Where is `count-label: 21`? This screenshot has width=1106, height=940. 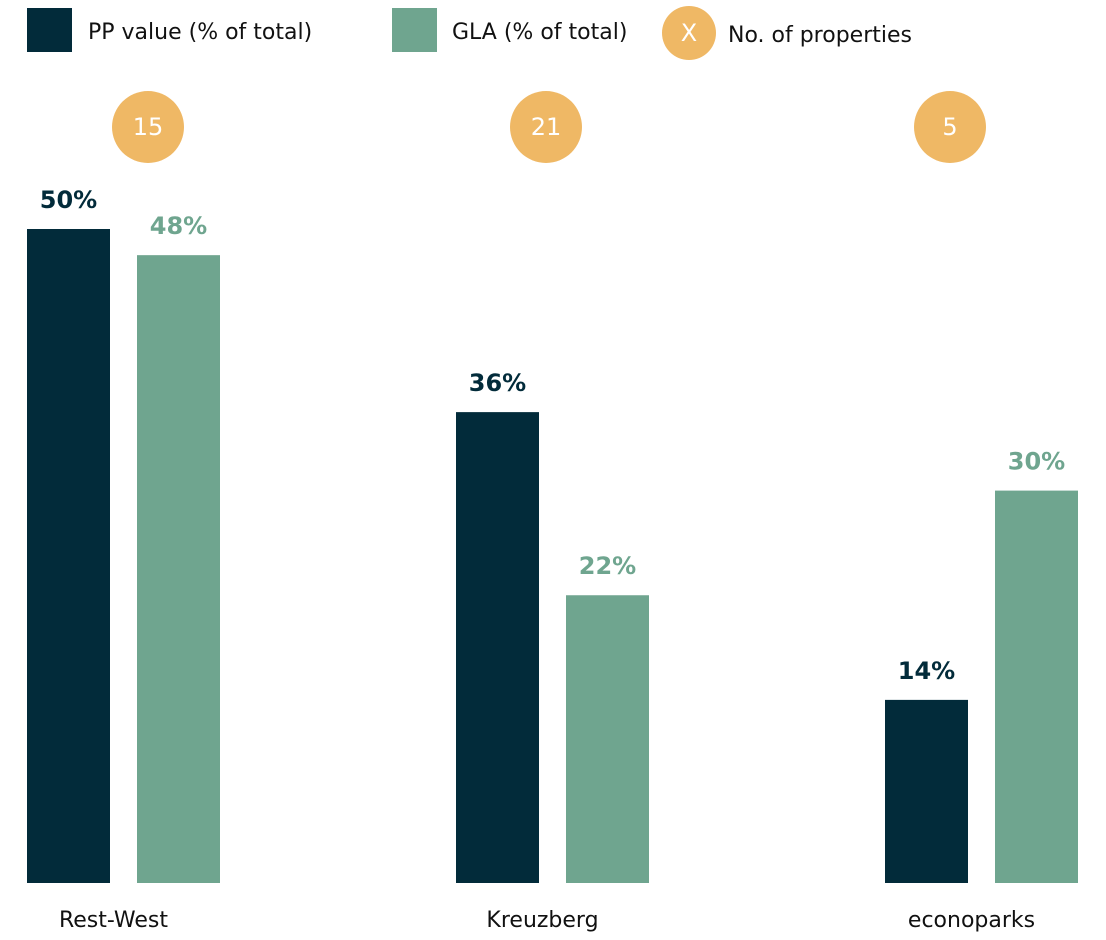 count-label: 21 is located at coordinates (546, 127).